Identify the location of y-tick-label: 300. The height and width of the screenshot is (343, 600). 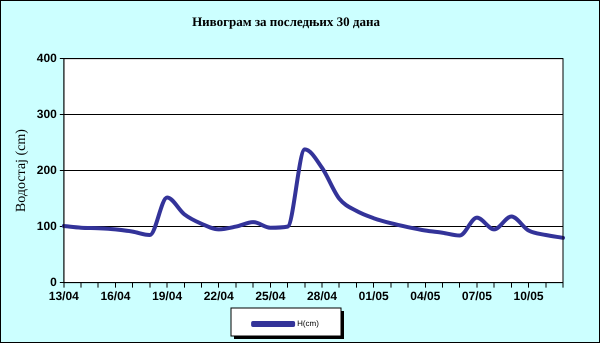
(47, 113).